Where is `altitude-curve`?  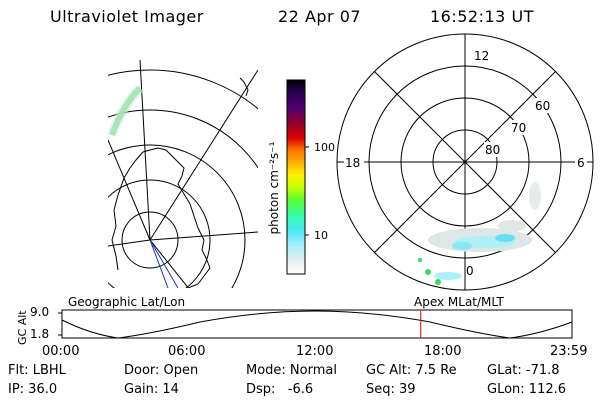
altitude-curve is located at coordinates (317, 324).